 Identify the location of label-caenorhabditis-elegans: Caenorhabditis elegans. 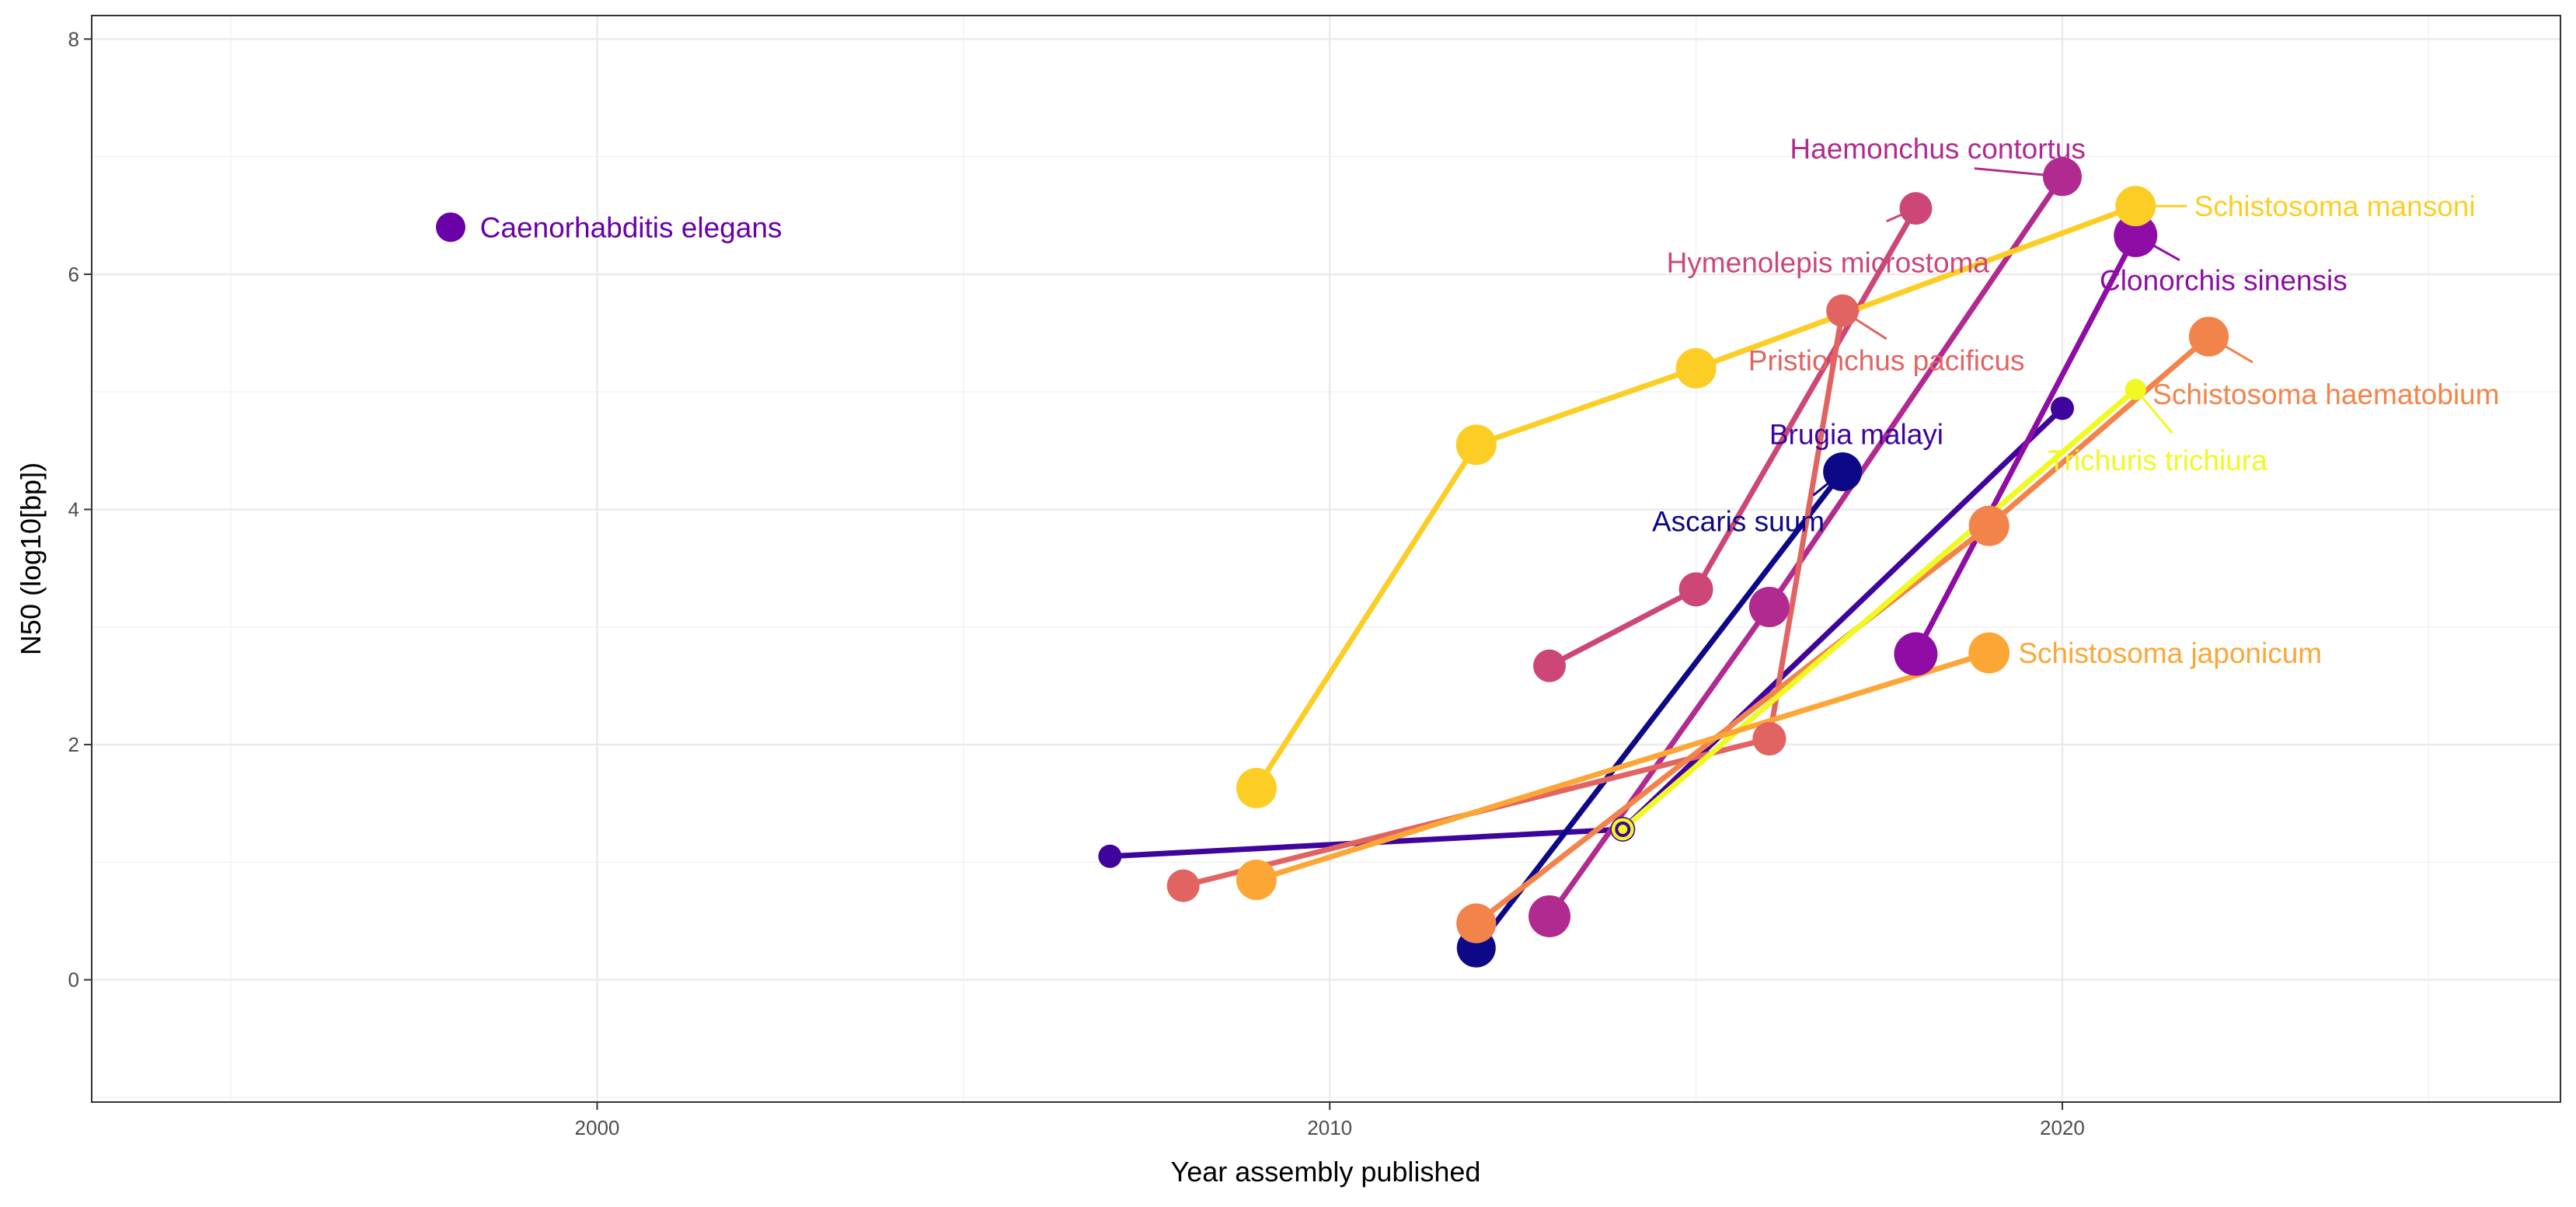
(631, 227).